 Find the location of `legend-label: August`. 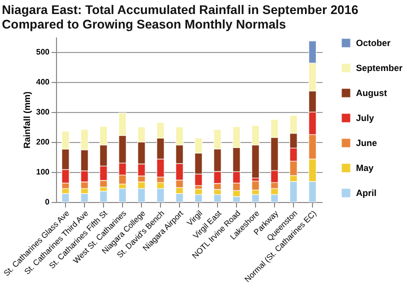

legend-label: August is located at coordinates (371, 93).